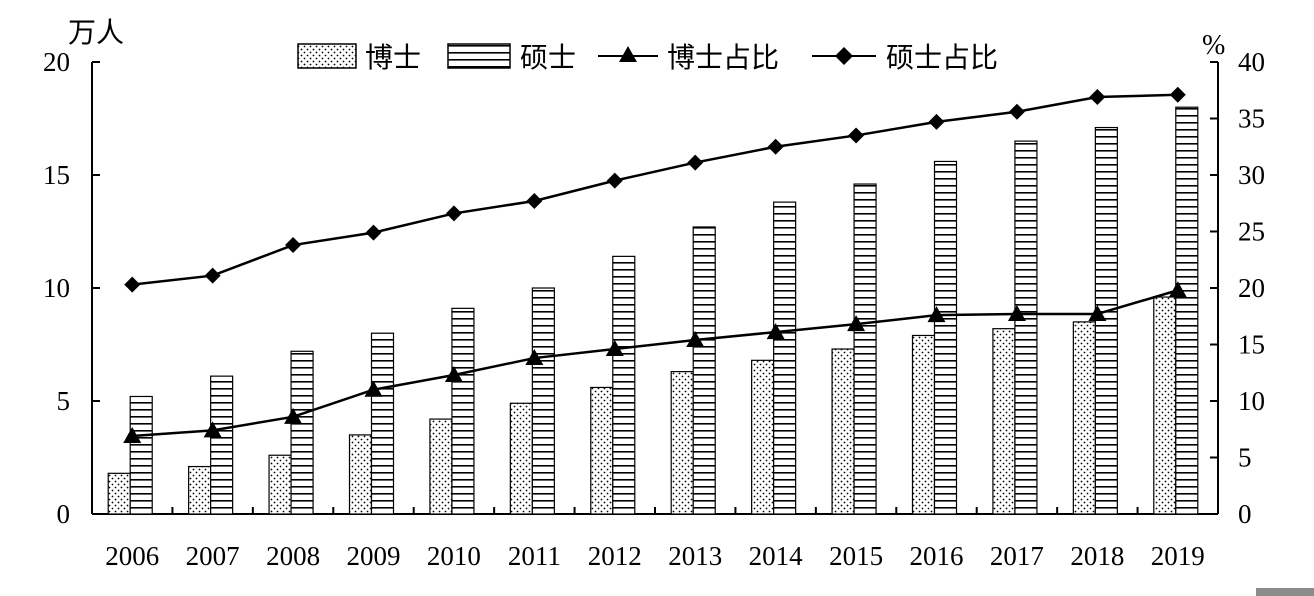 This screenshot has width=1314, height=596. Describe the element at coordinates (1251, 288) in the screenshot. I see `right-tick-label: 20` at that location.